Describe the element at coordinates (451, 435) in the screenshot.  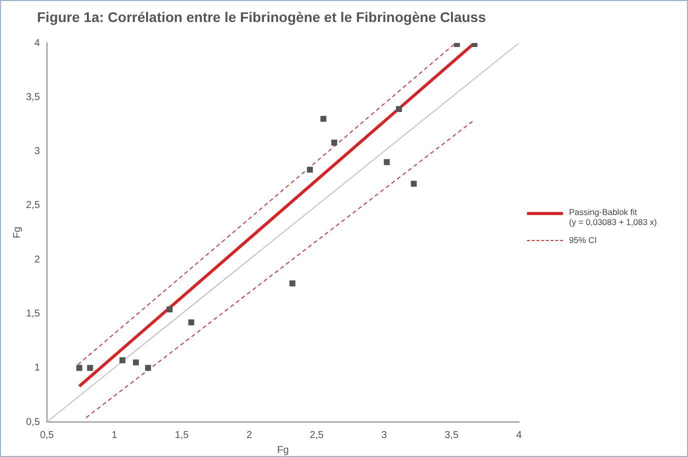
I see `x-tick-label: 3,5` at that location.